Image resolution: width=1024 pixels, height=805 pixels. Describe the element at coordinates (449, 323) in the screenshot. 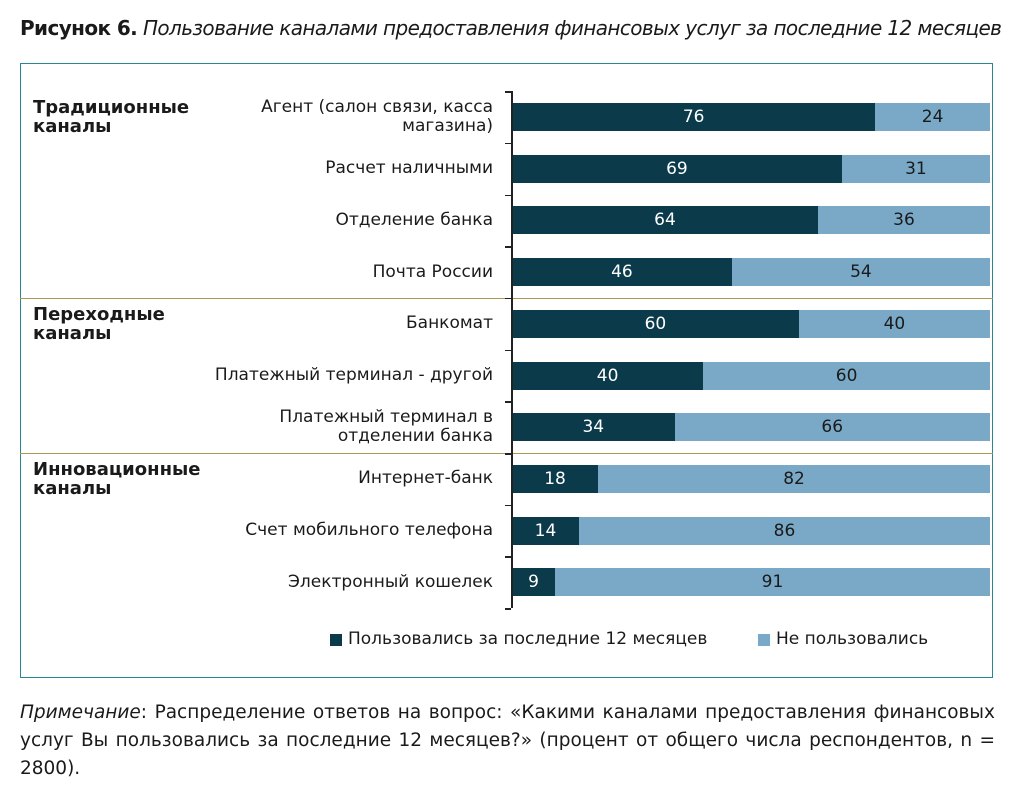

I see `category-label: Банкомат` at that location.